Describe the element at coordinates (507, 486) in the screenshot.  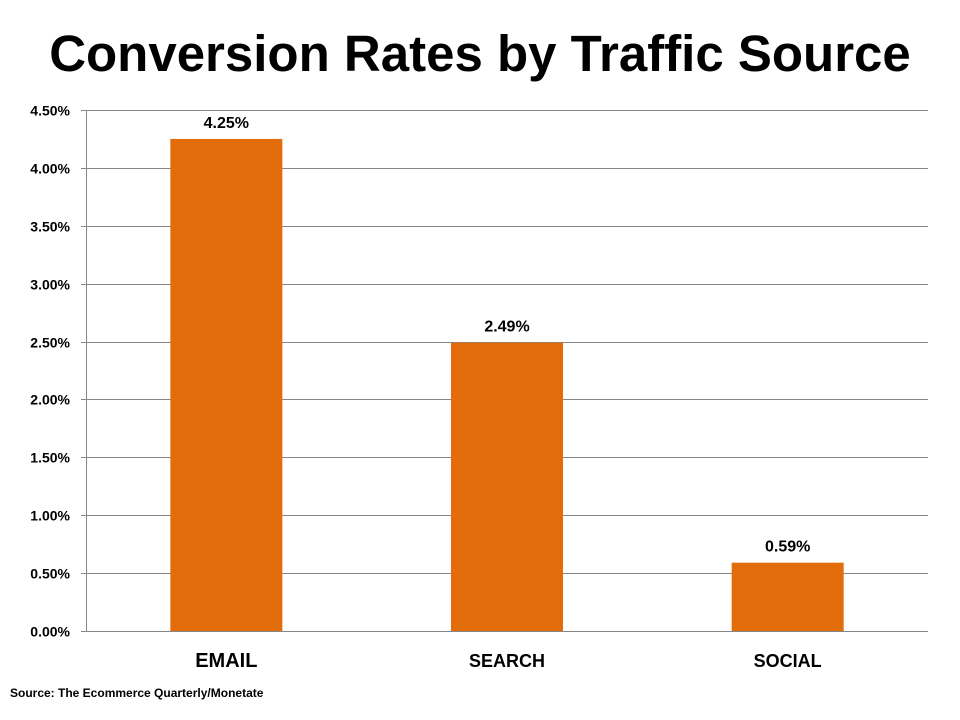
I see `bar-search` at that location.